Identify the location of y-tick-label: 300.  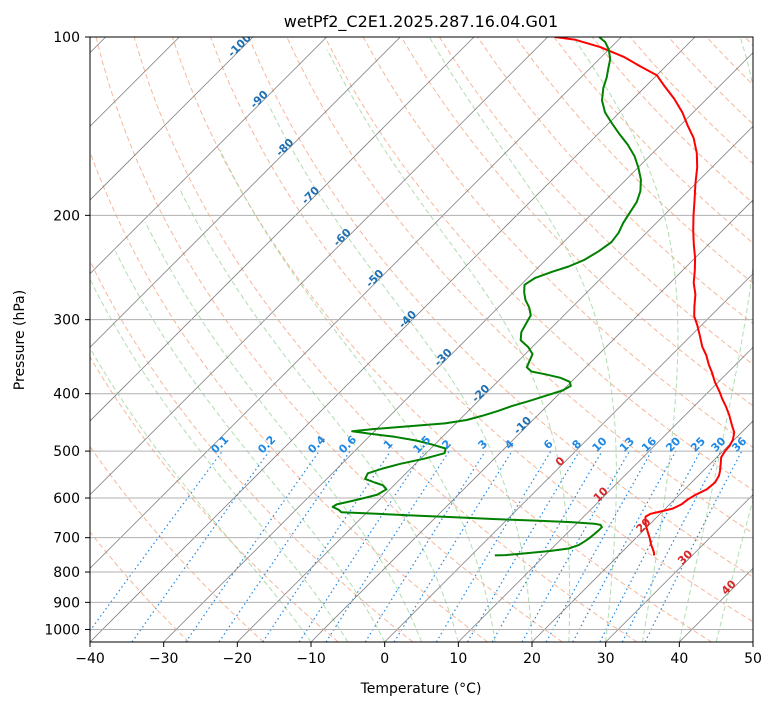
(66, 321).